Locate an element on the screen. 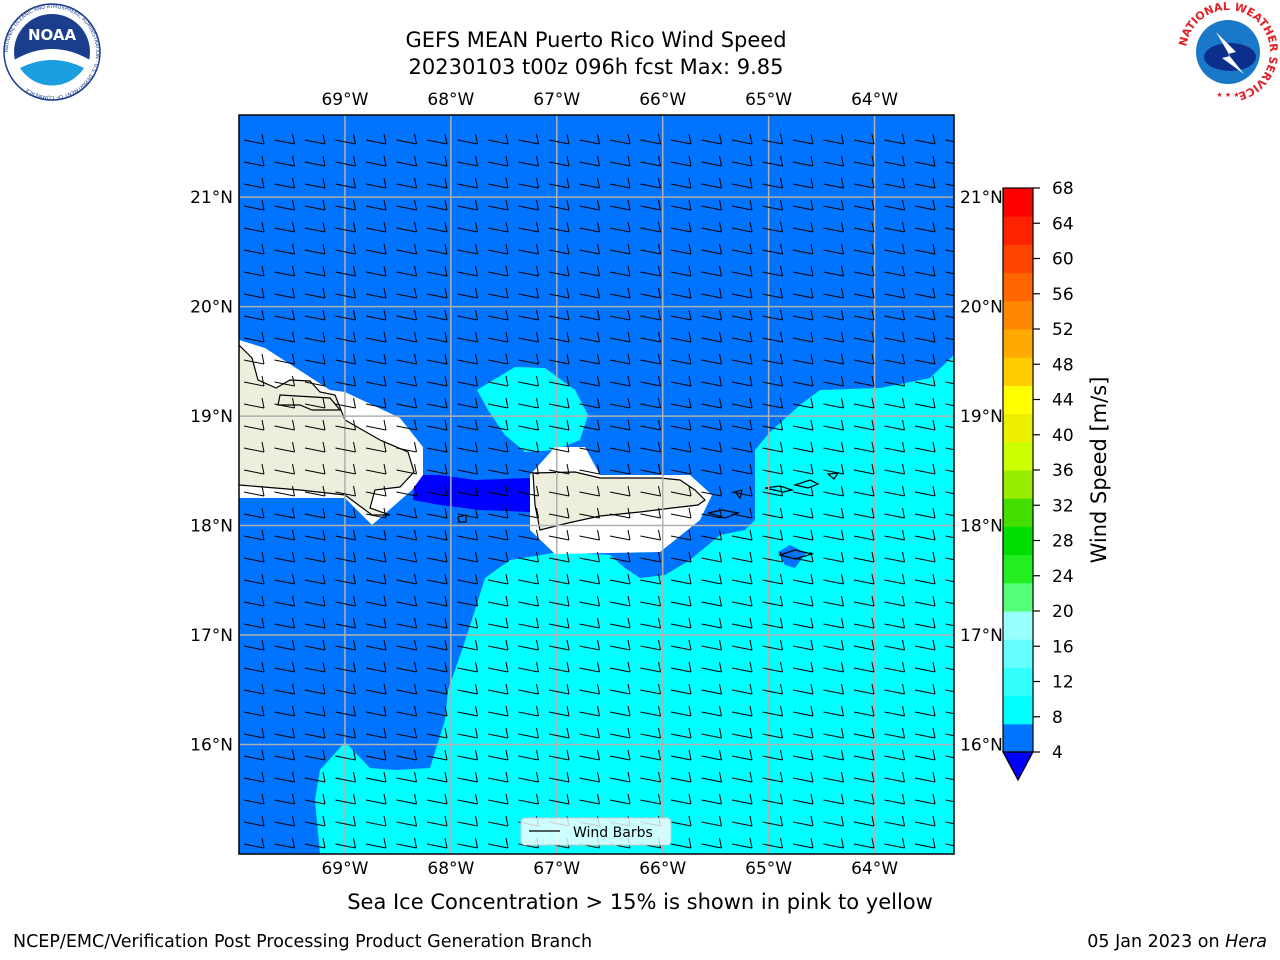 The image size is (1280, 960). lat-label-left: 19°N is located at coordinates (211, 417).